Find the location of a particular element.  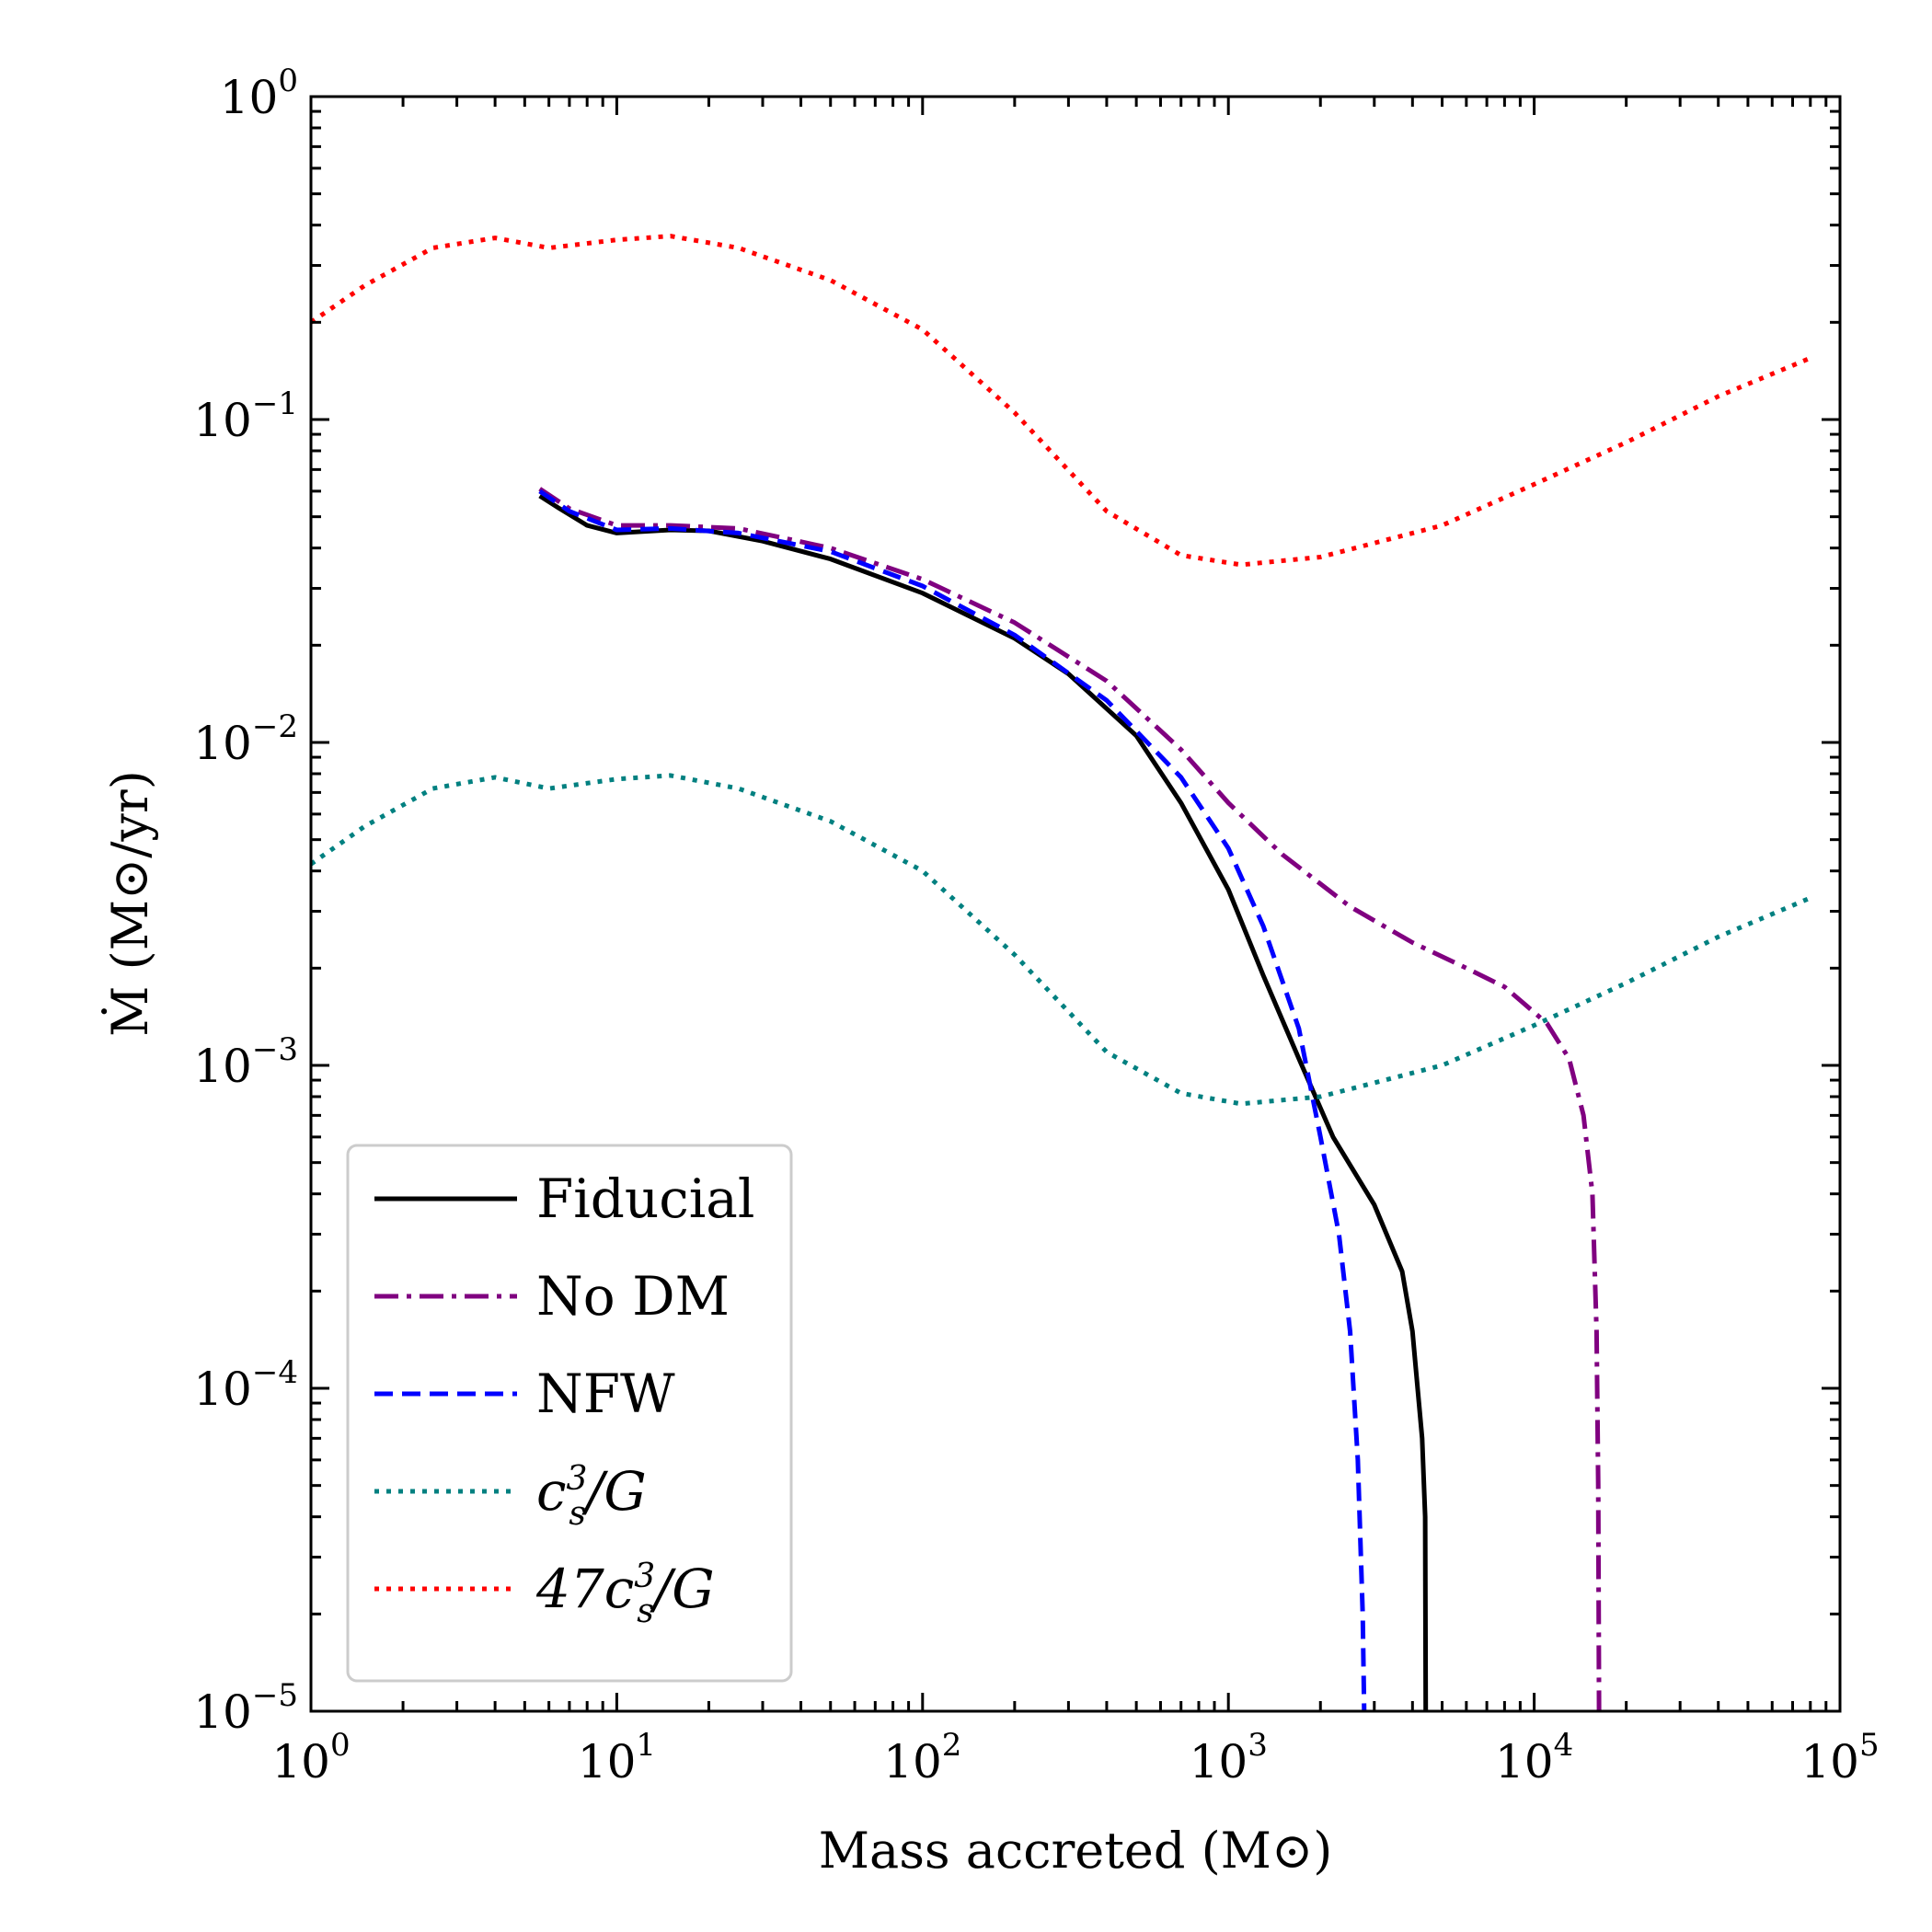

legend-label-nfw: NFW is located at coordinates (605, 1394).